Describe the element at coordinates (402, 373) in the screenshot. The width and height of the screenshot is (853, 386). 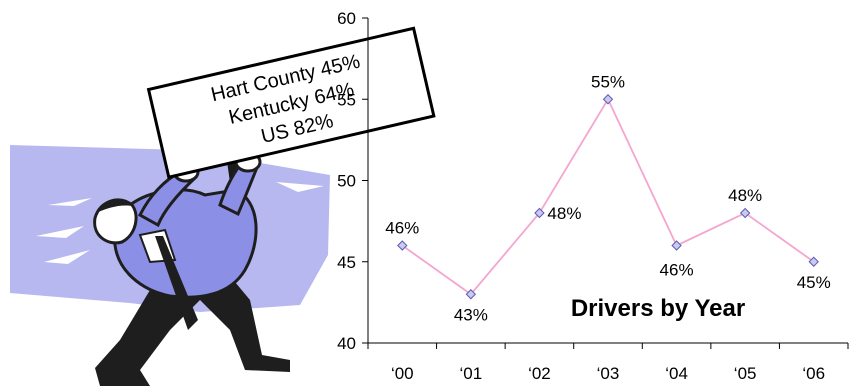
I see `x-tick-label: ‘00` at that location.